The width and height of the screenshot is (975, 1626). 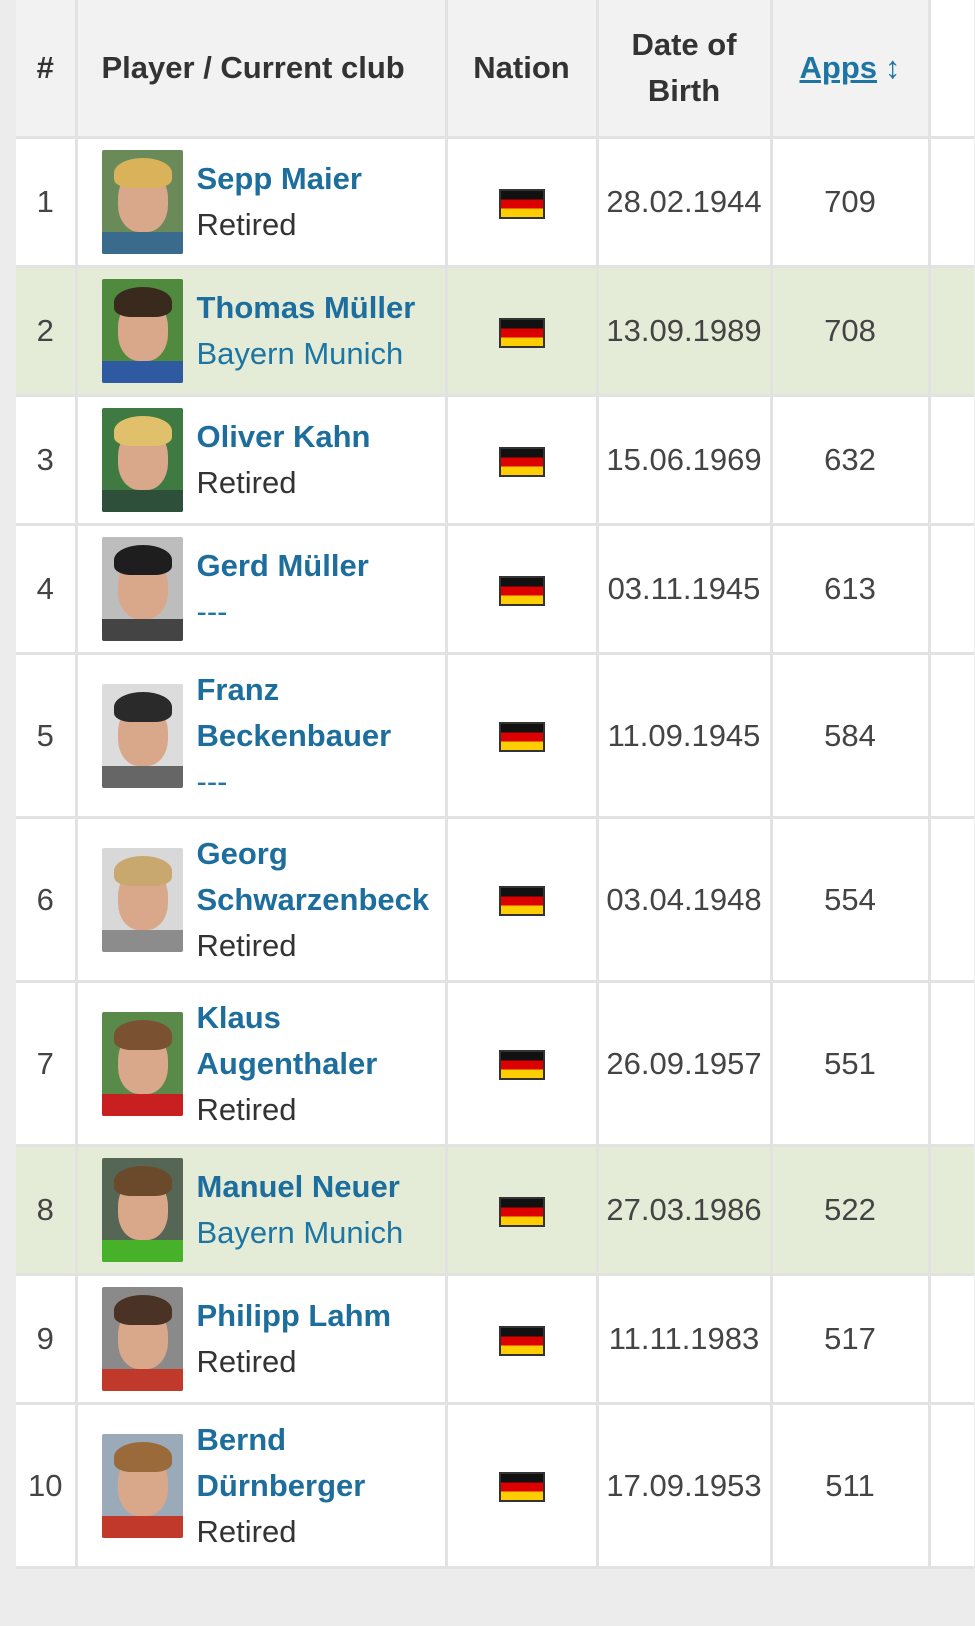 I want to click on rank-cell: 9, so click(x=47, y=1339).